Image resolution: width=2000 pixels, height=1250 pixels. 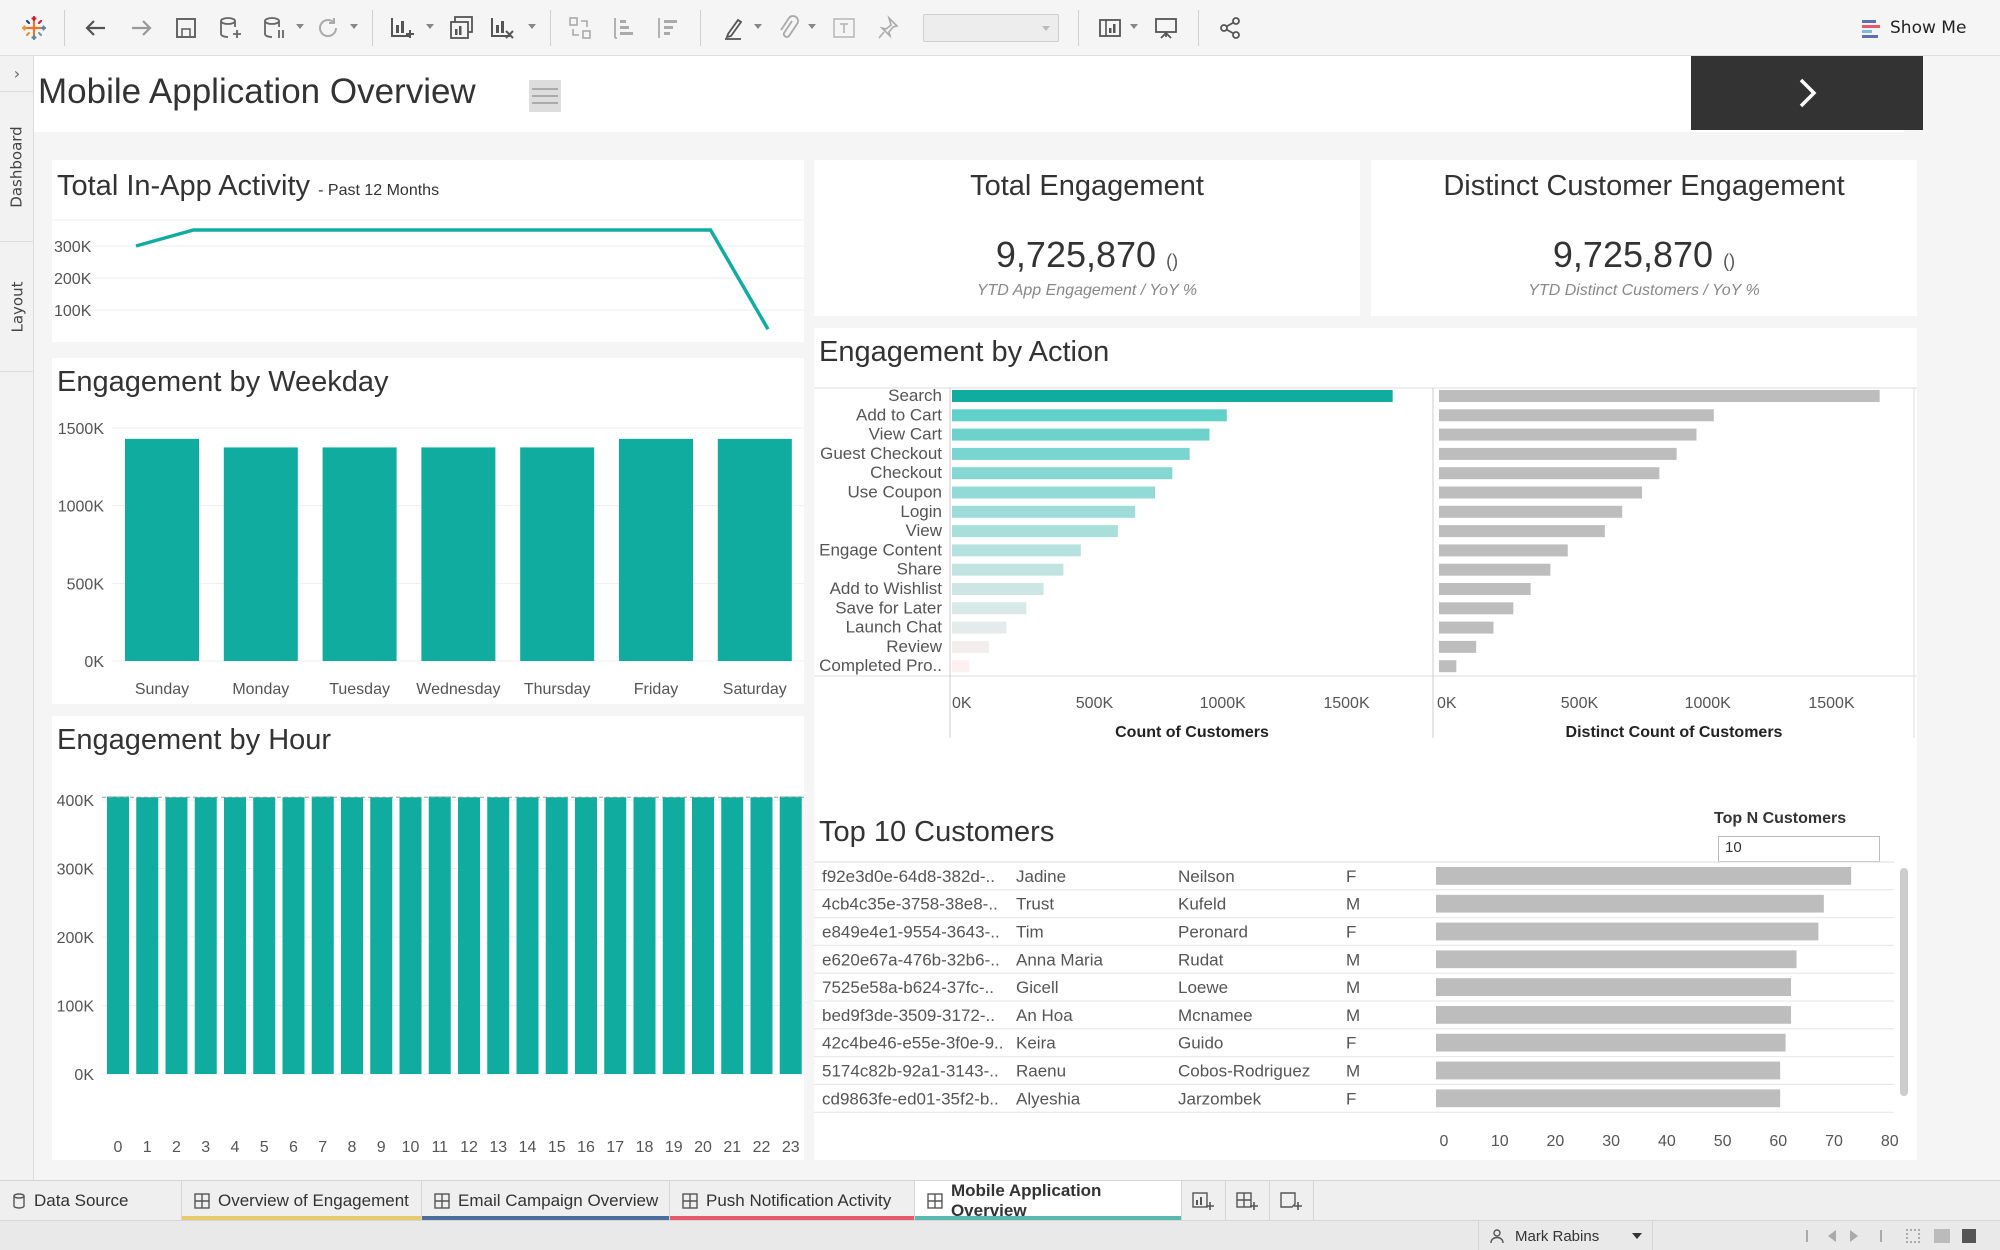 What do you see at coordinates (1778, 1141) in the screenshot?
I see `x-tick-label: 60` at bounding box center [1778, 1141].